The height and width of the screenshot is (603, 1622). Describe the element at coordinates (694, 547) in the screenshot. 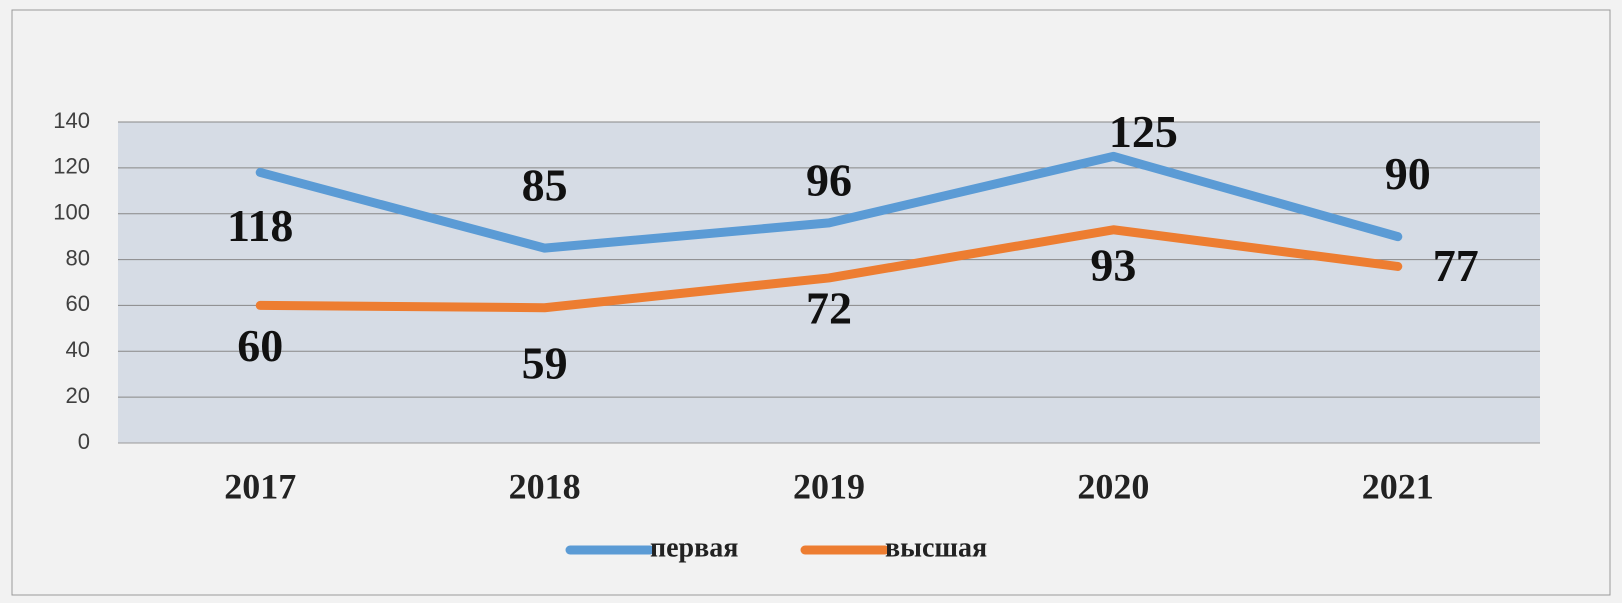

I see `legend-label: первая` at that location.